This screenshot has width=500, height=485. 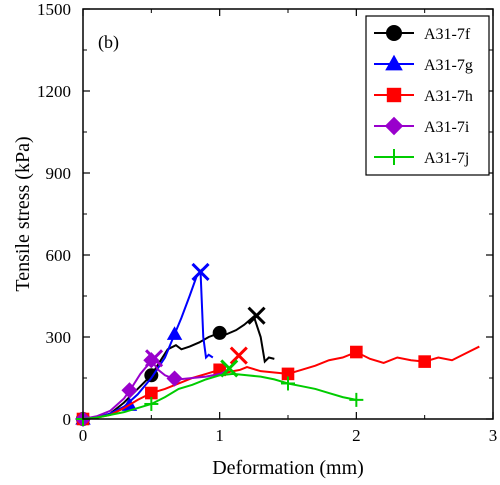 I want to click on y-tick-label: 600, so click(x=59, y=255).